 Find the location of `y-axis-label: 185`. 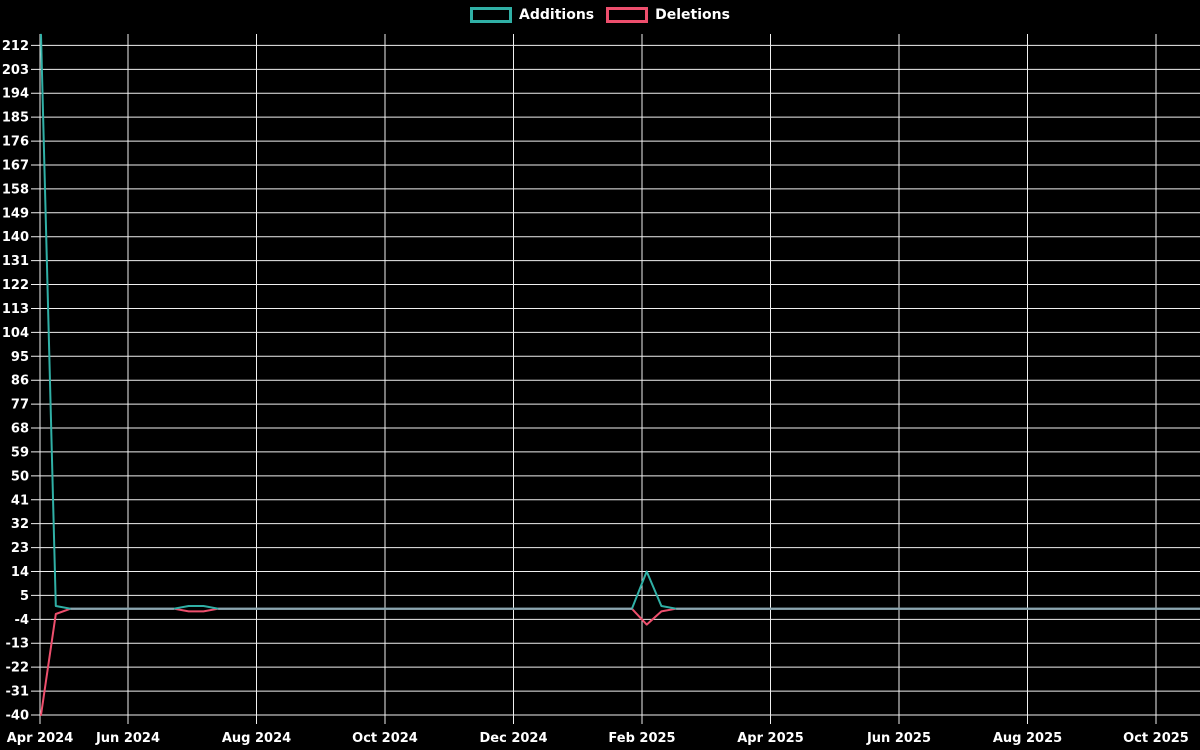

y-axis-label: 185 is located at coordinates (15, 118).